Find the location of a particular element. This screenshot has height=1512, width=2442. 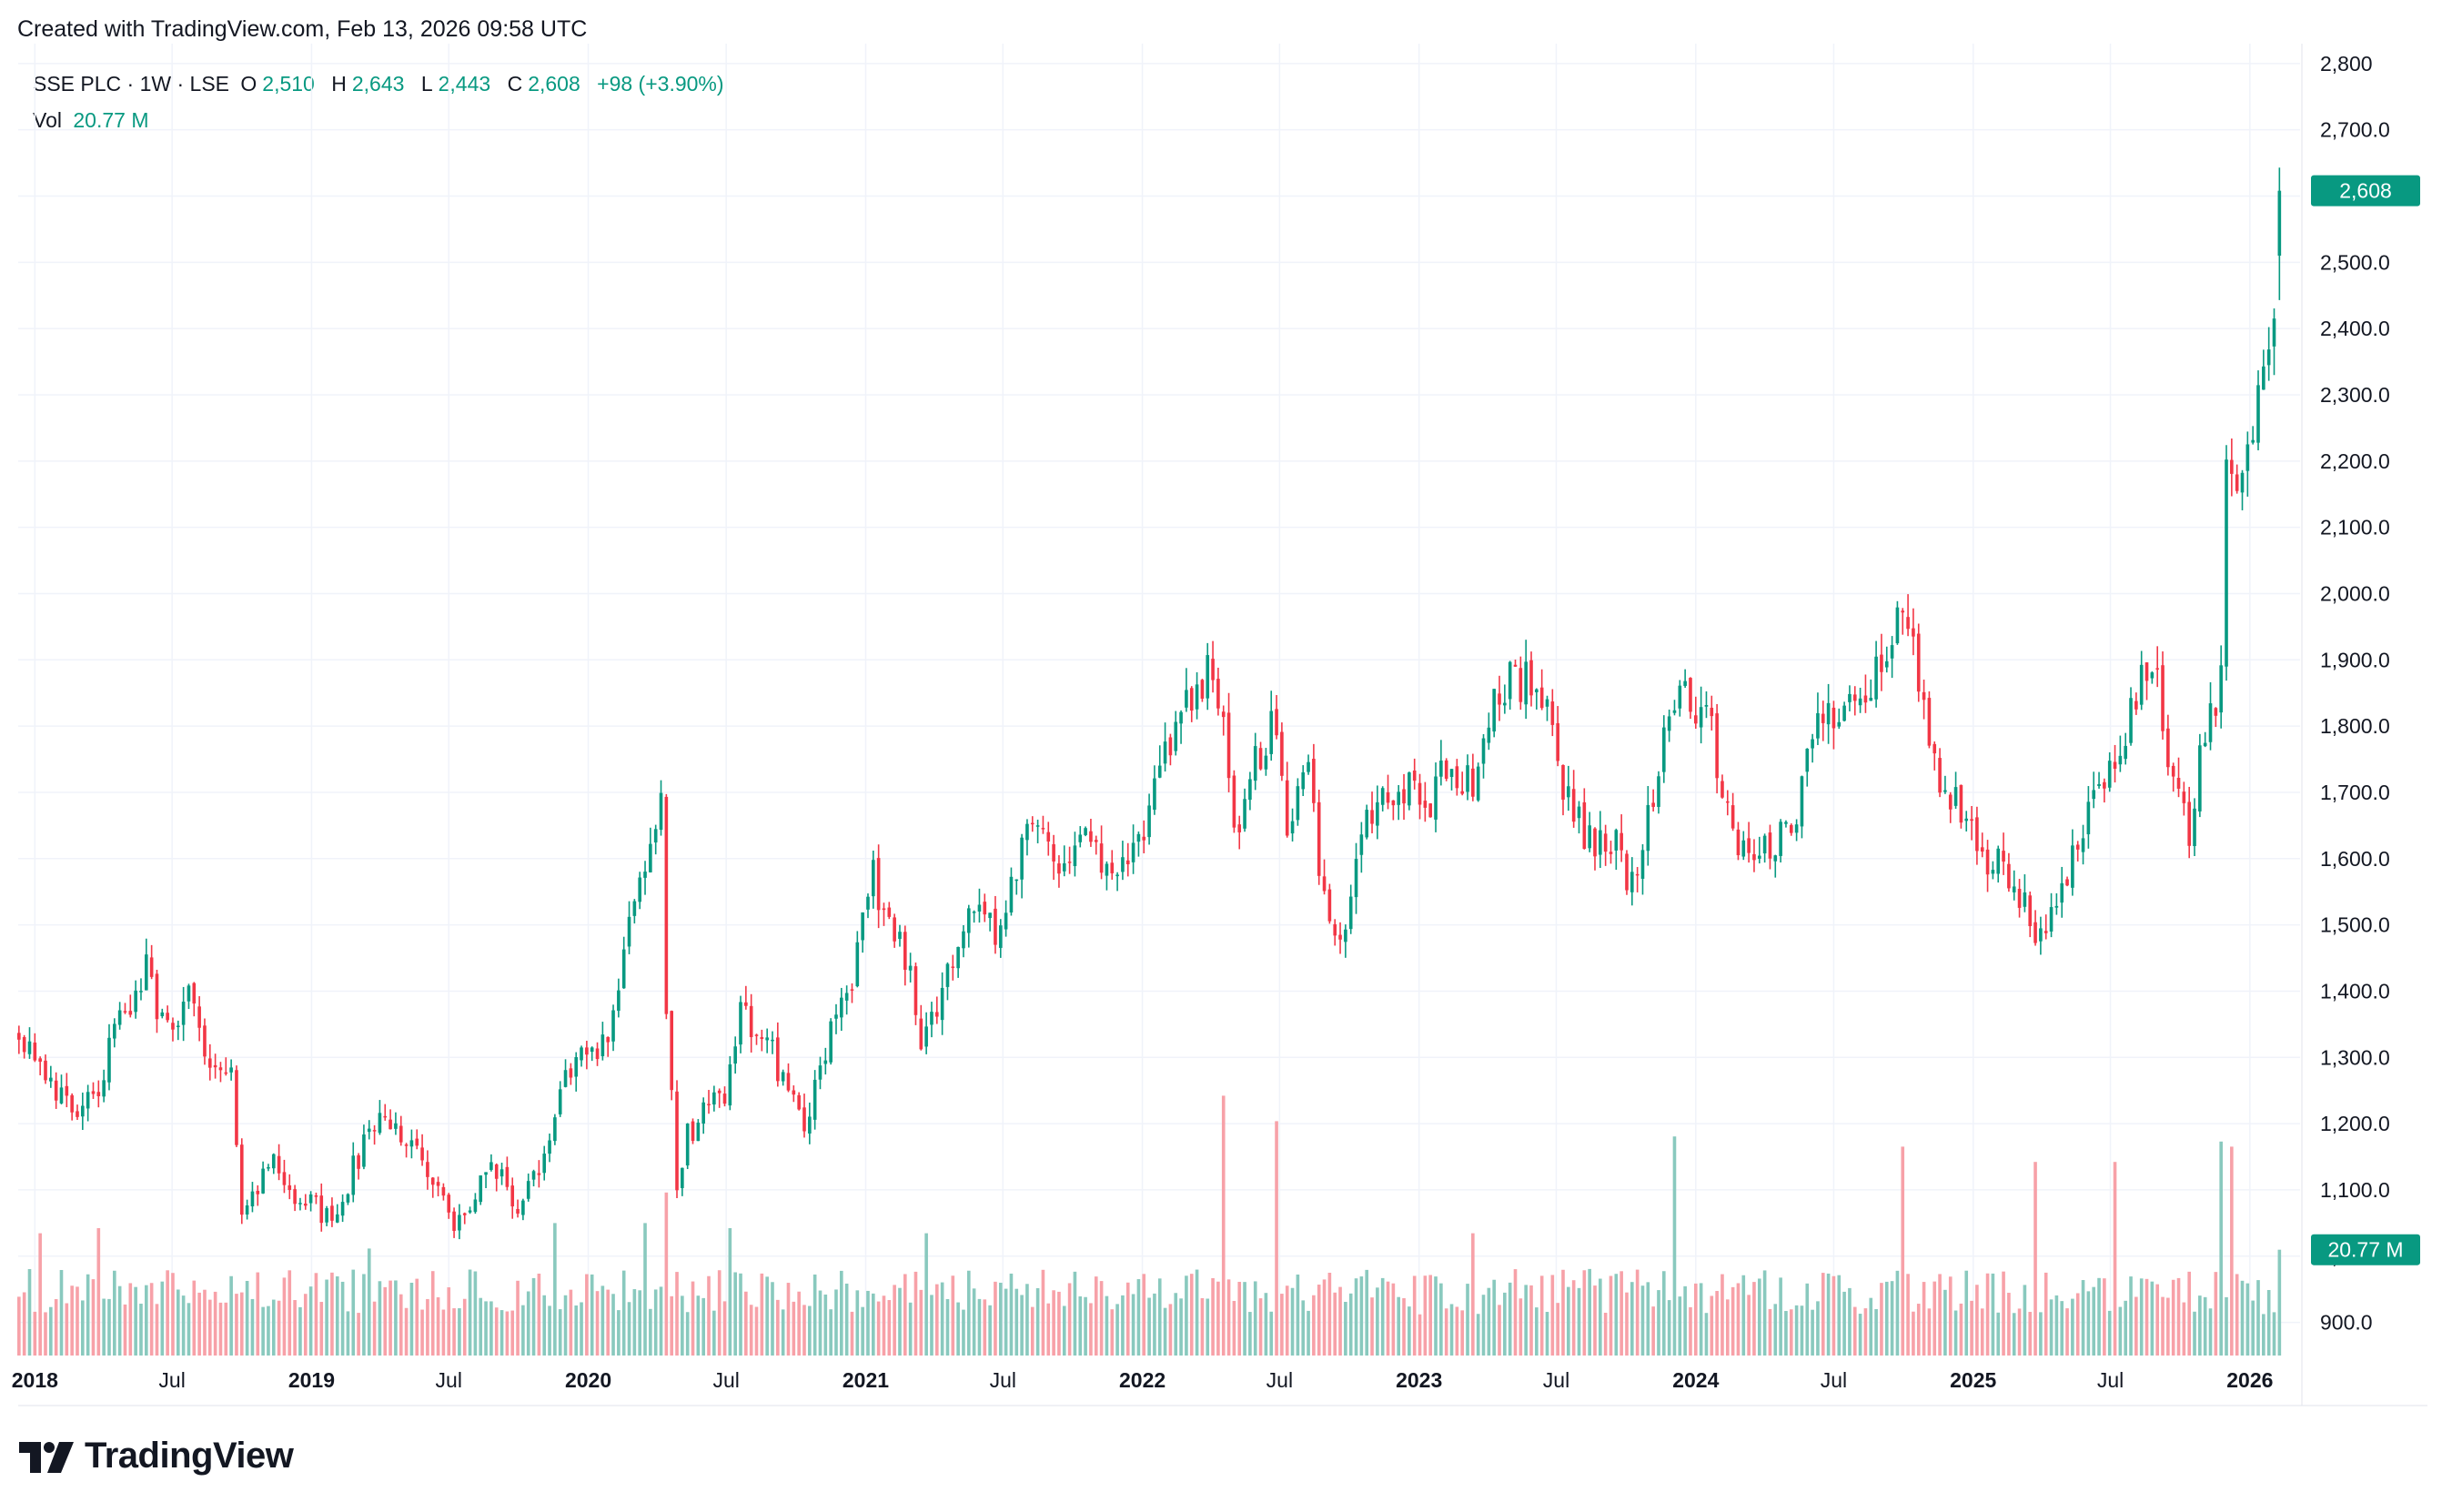

close-value: 2,608 is located at coordinates (554, 84).